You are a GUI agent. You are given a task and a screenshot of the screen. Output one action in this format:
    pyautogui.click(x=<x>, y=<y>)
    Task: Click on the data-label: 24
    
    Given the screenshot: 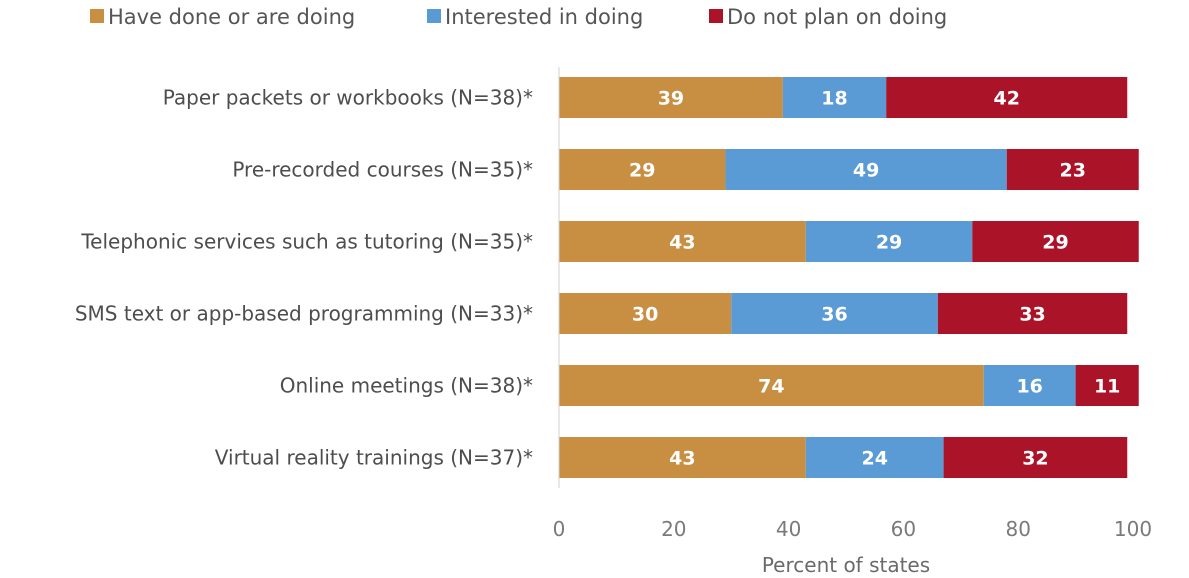 What is the action you would take?
    pyautogui.click(x=874, y=459)
    